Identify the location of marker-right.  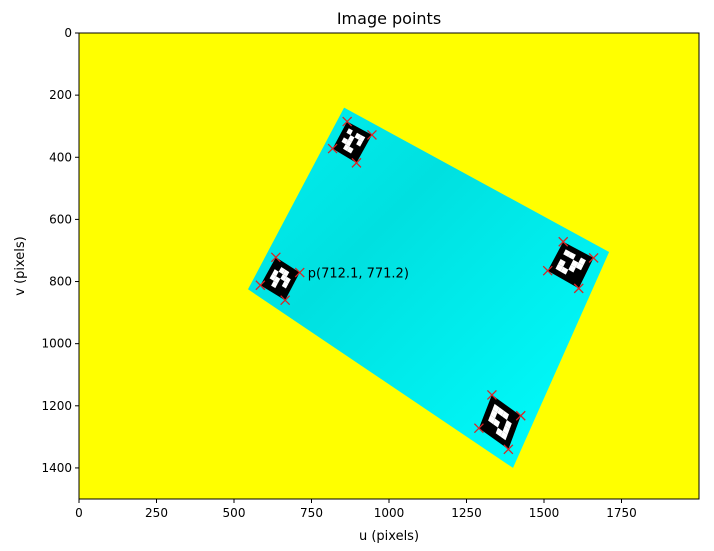
(570, 265).